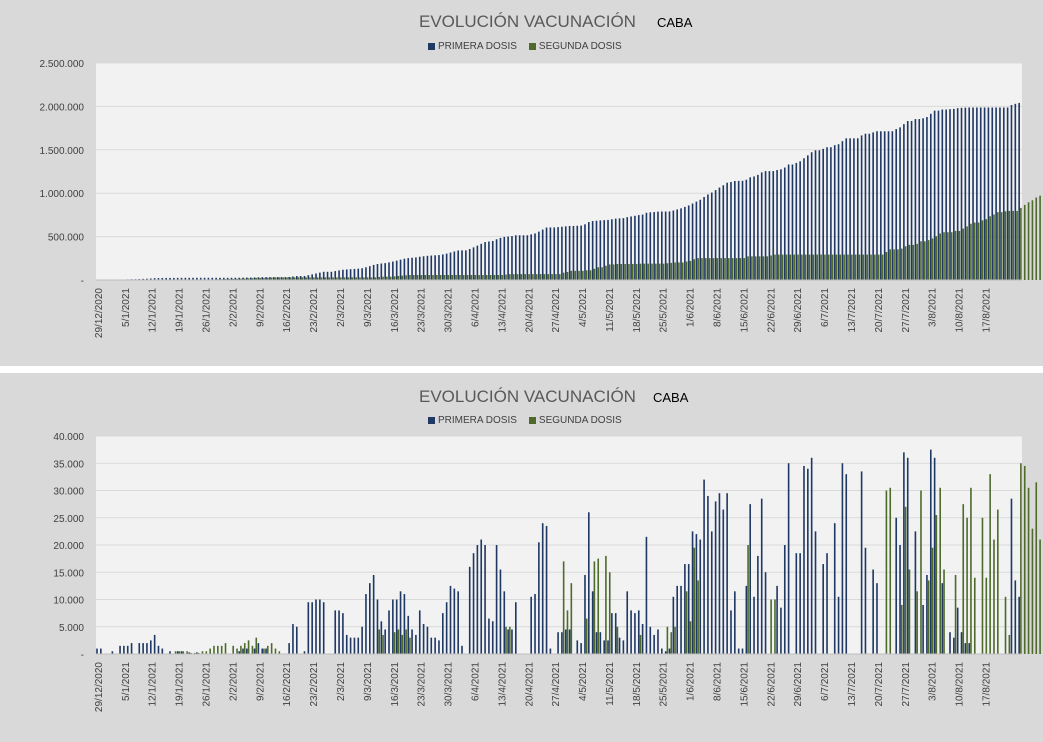  What do you see at coordinates (664, 684) in the screenshot?
I see `x-tick-label: 25/5/2021` at bounding box center [664, 684].